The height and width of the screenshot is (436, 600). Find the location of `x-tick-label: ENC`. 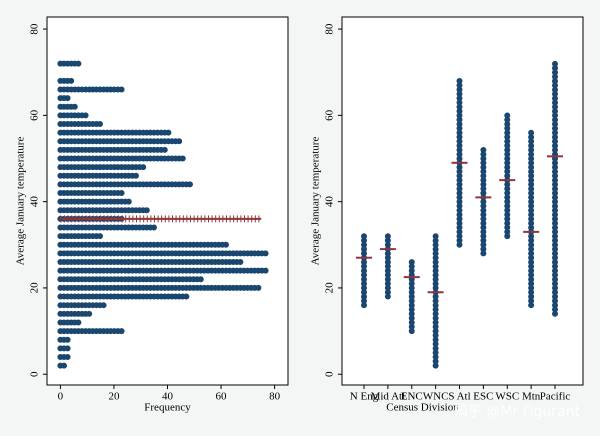

x-tick-label: ENC is located at coordinates (412, 397).